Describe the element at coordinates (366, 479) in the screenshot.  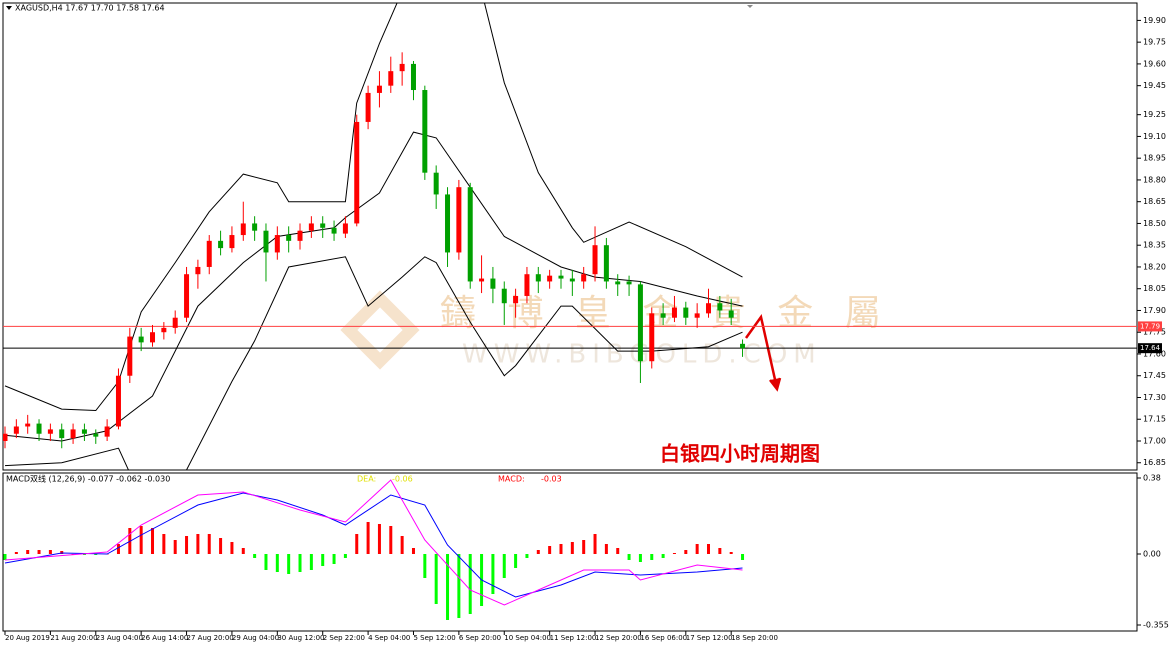
I see `dea-label: DEA:` at that location.